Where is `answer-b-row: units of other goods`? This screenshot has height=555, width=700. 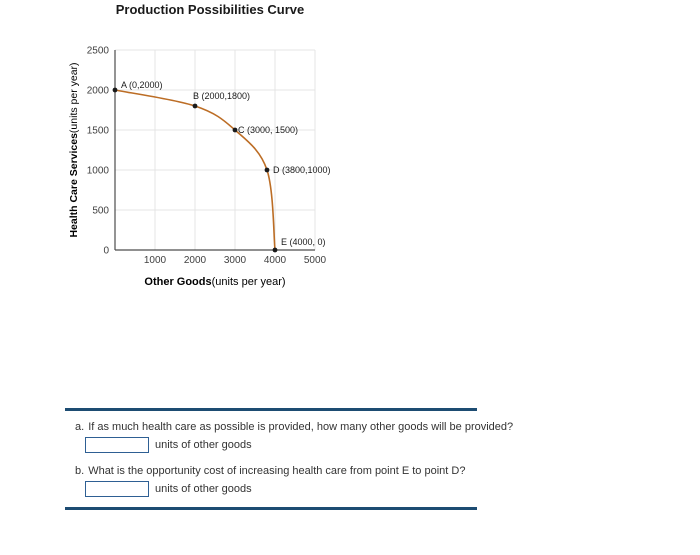 answer-b-row: units of other goods is located at coordinates (168, 489).